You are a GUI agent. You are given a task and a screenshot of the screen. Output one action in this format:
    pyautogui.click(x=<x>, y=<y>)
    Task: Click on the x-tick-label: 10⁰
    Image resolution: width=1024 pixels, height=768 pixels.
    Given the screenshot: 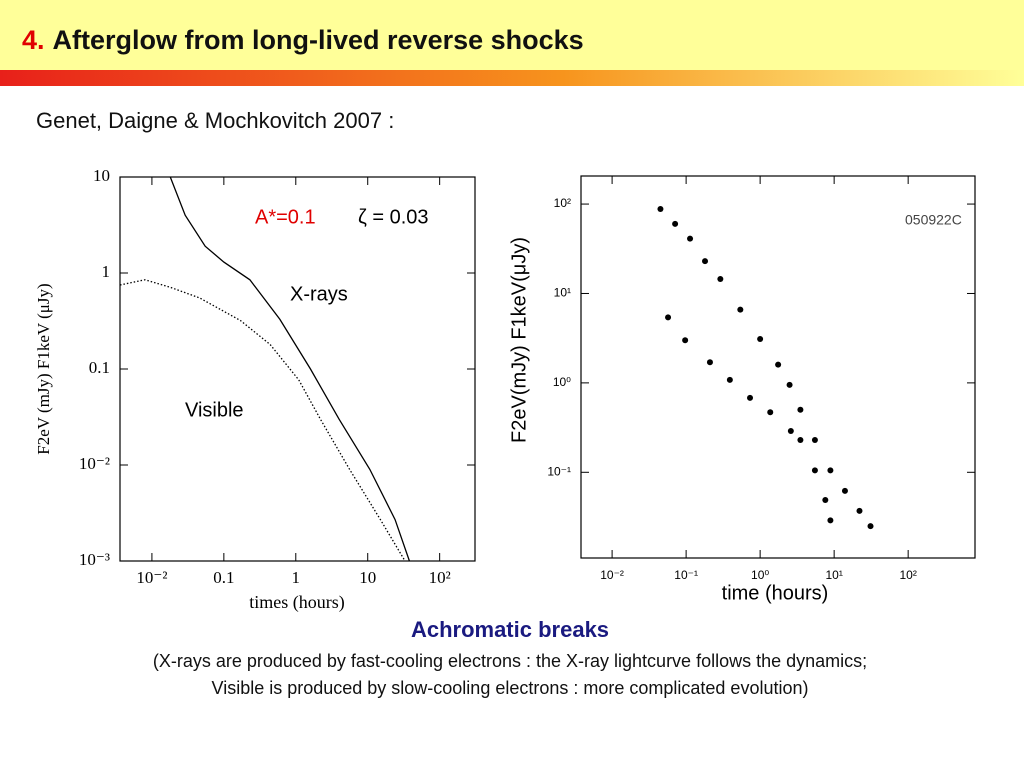 What is the action you would take?
    pyautogui.click(x=760, y=575)
    